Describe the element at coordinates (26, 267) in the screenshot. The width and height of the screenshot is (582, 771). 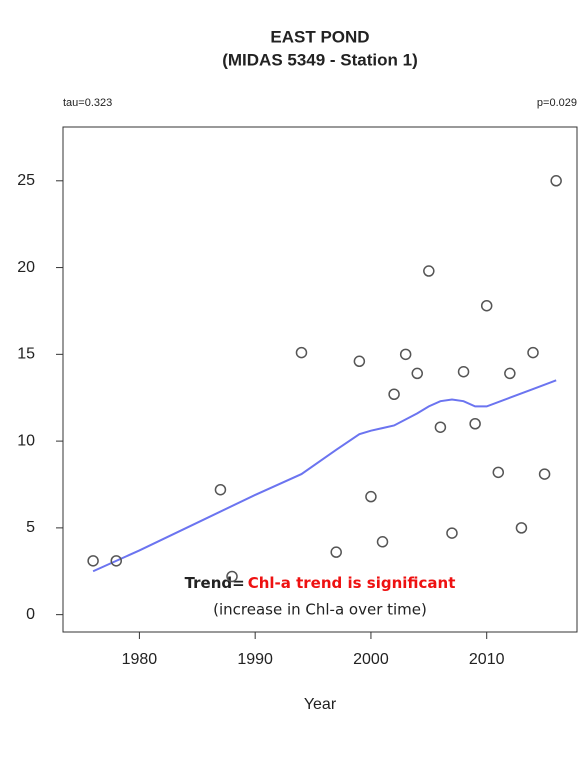
I see `y-tick-label: 20` at that location.